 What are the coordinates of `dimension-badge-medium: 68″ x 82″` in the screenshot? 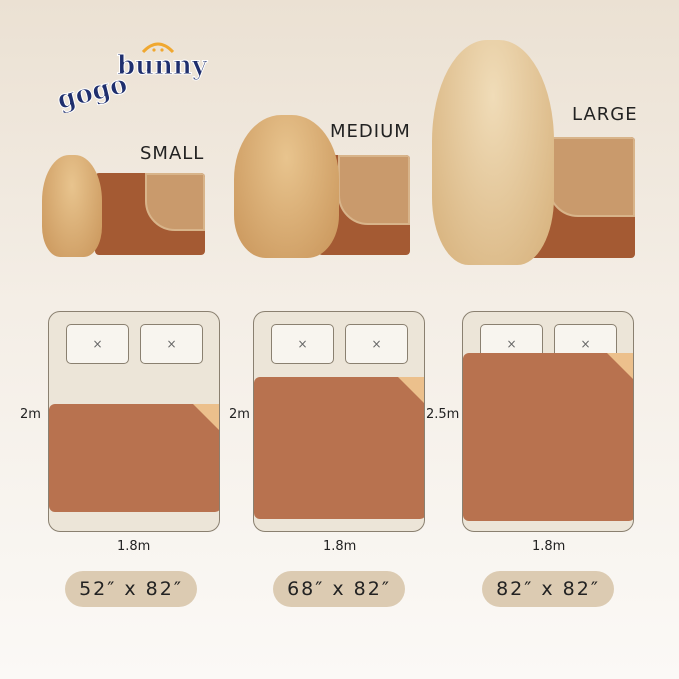 It's located at (339, 589).